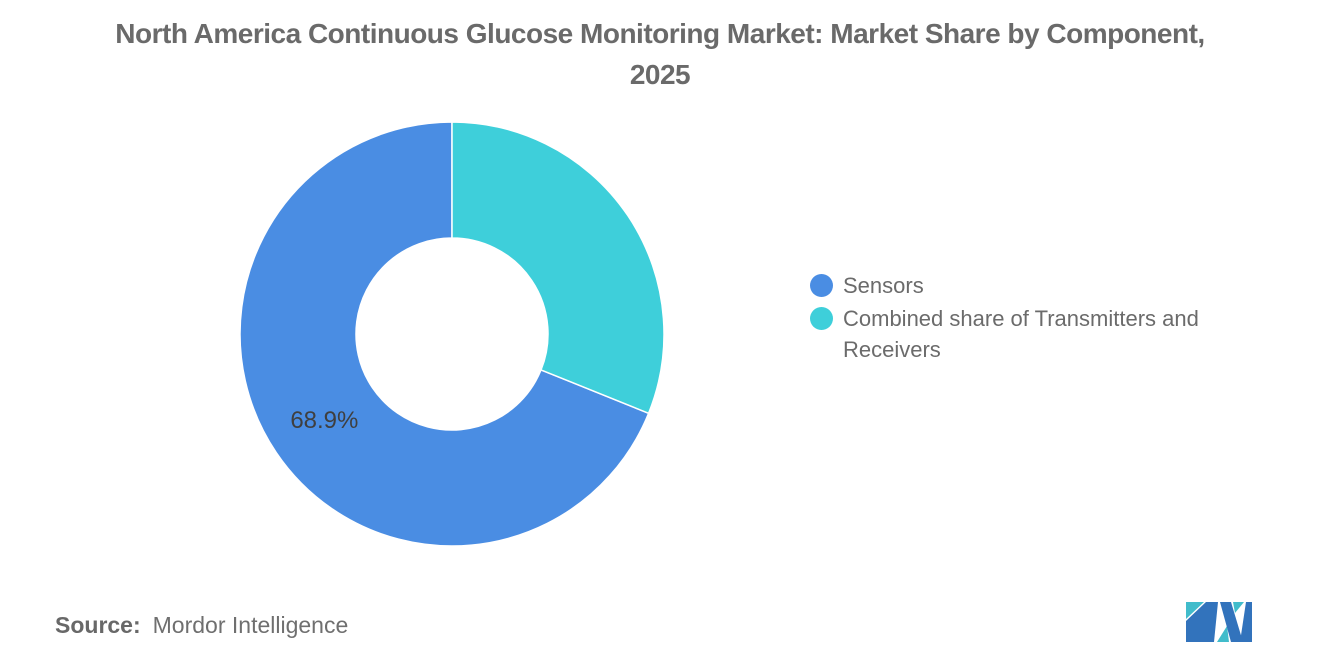  What do you see at coordinates (1231, 622) in the screenshot?
I see `logo-blue-diagonal-middle` at bounding box center [1231, 622].